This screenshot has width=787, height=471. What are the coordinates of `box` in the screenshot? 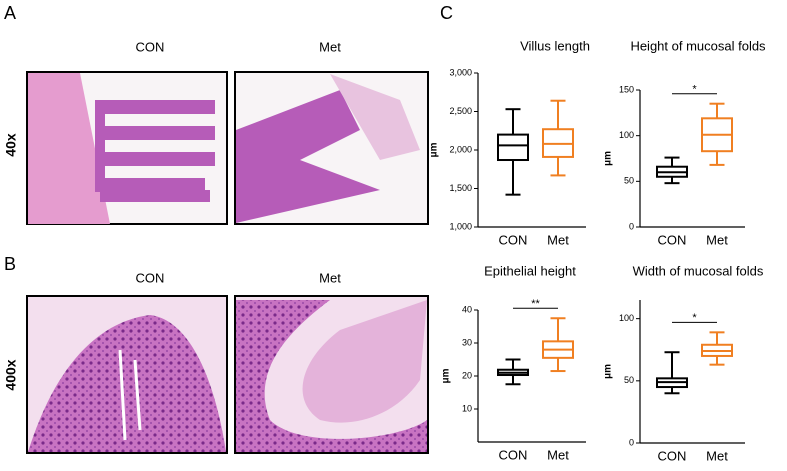 It's located at (513, 147).